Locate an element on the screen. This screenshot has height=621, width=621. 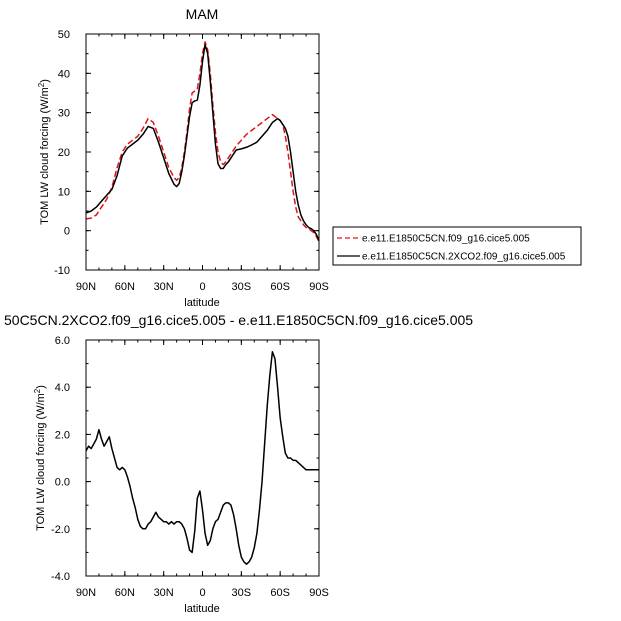
top-y-tick-label: 40 is located at coordinates (64, 74).